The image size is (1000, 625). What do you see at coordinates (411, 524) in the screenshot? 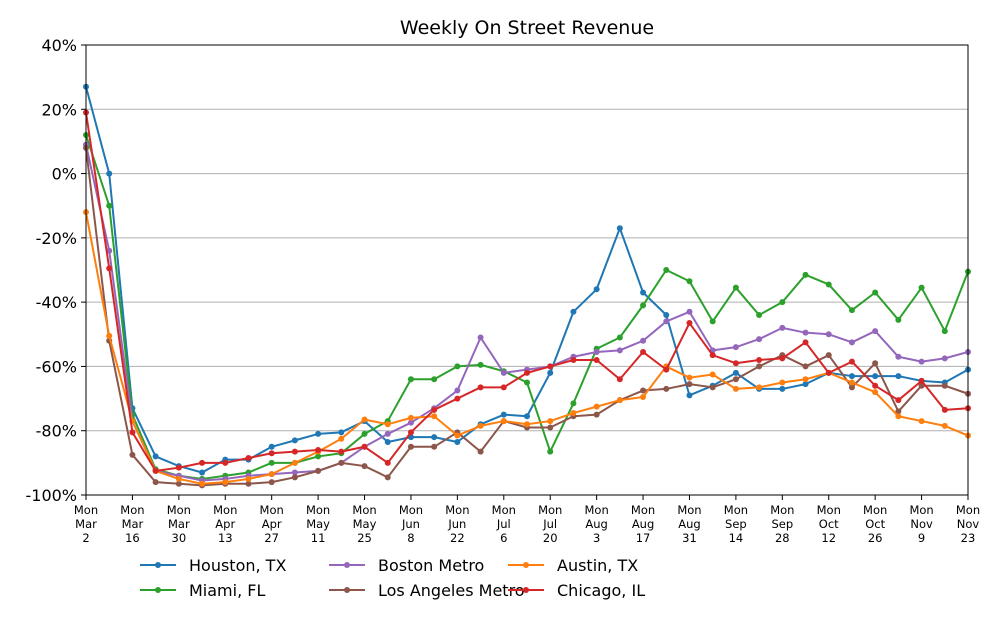
I see `x-tick-label: Mon Jun 8` at bounding box center [411, 524].